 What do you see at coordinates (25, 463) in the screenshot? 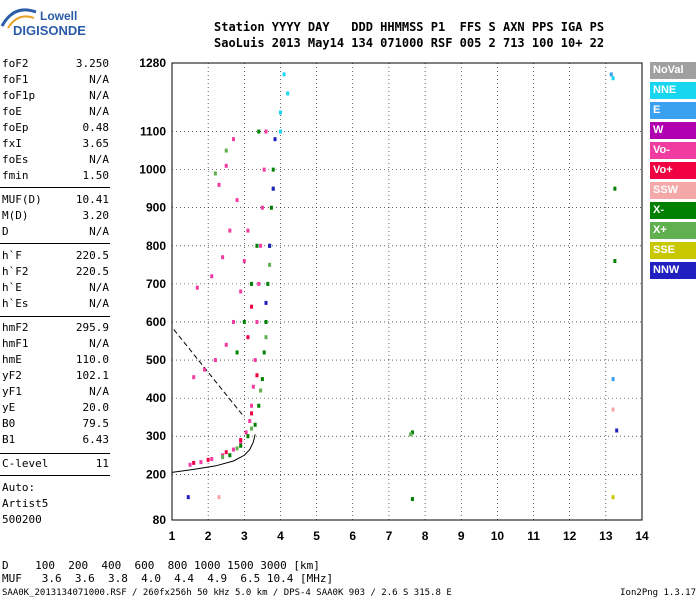
I see `param-name: C-level` at bounding box center [25, 463].